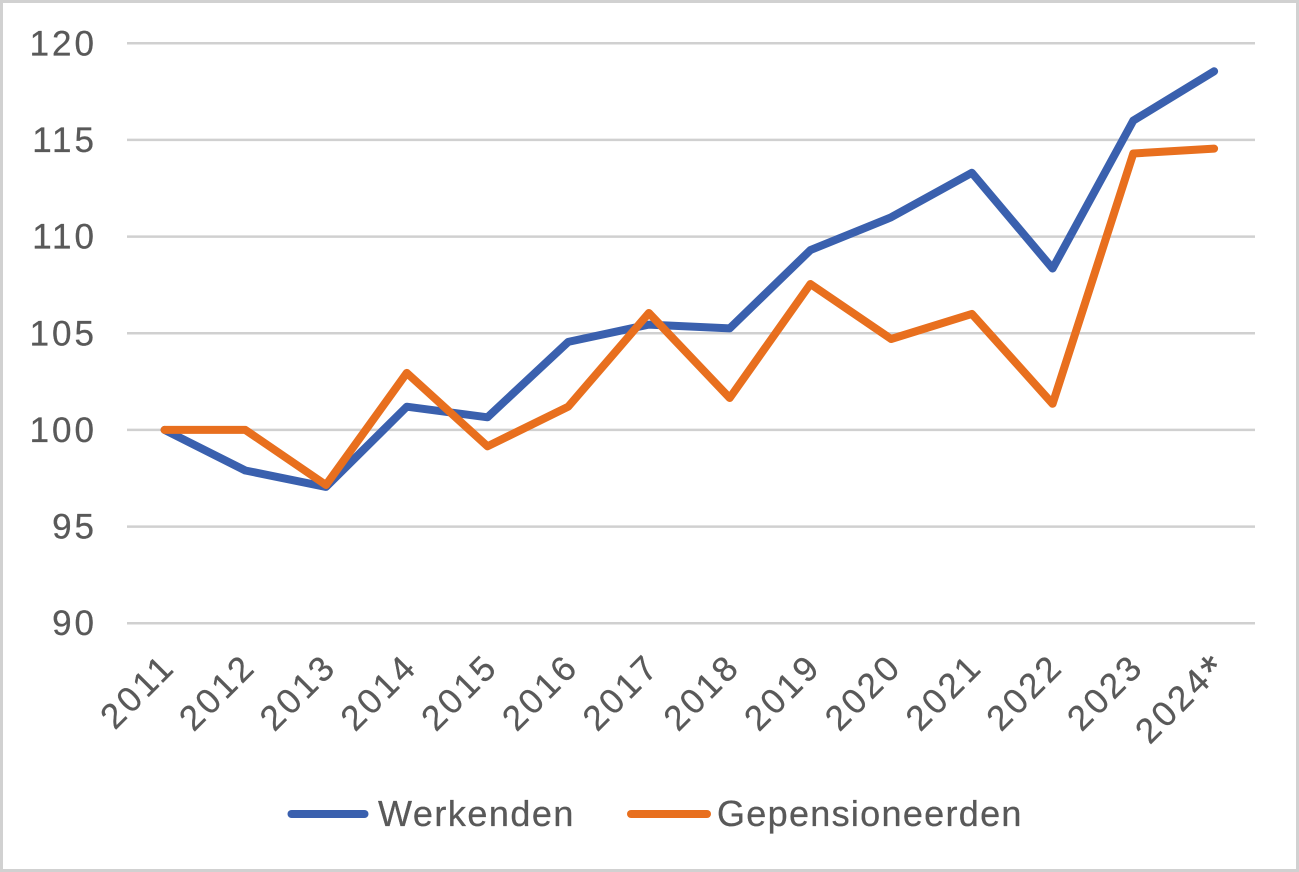 The image size is (1299, 872). Describe the element at coordinates (476, 813) in the screenshot. I see `svg-text: Werkenden` at that location.